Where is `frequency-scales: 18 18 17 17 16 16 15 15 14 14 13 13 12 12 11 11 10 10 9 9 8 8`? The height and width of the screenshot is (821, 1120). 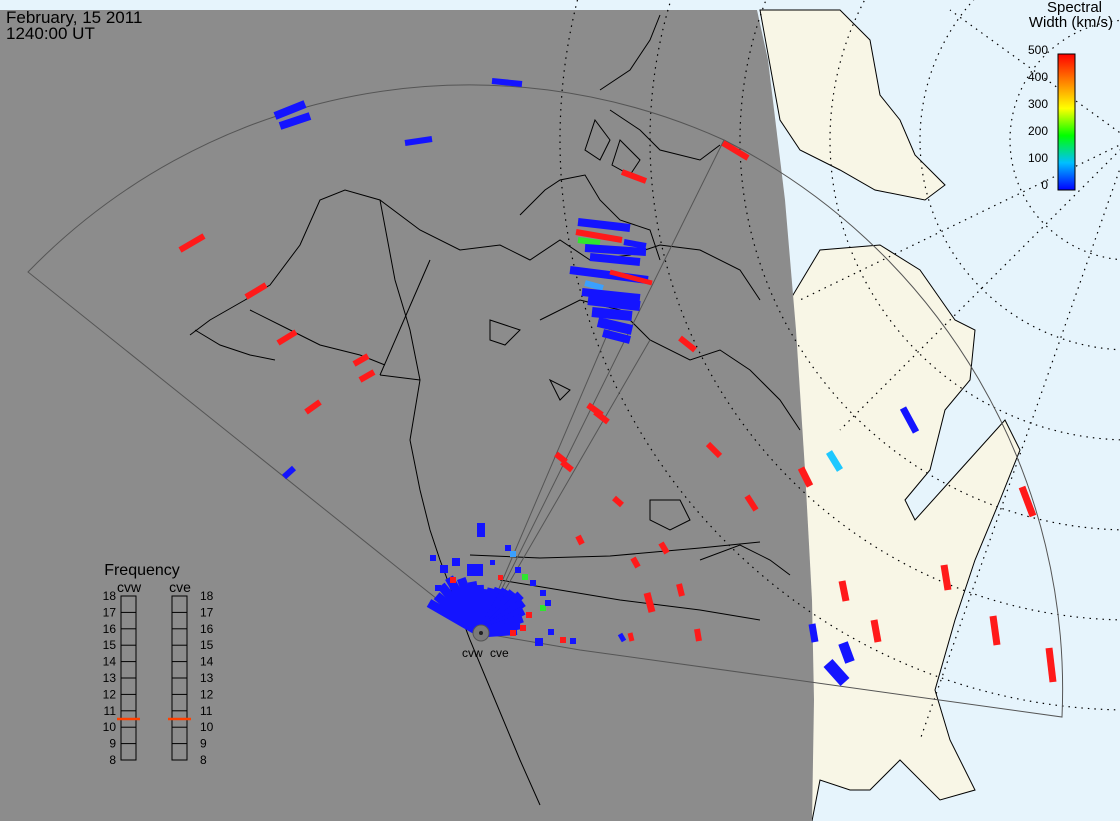 frequency-scales: 18 18 17 17 16 16 15 15 14 14 13 13 12 12 11 11 10 10 9 9 8 8 is located at coordinates (158, 678).